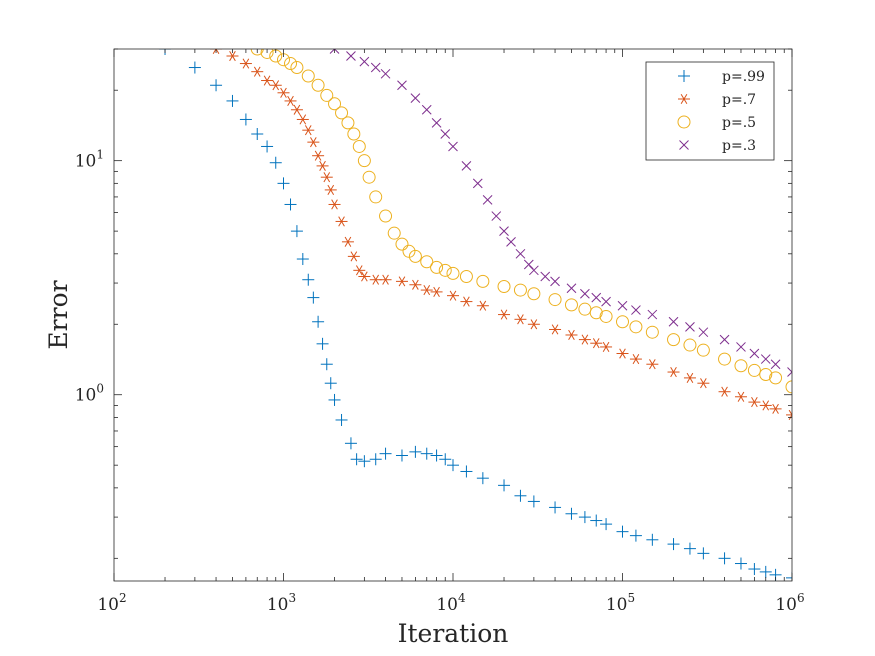 This screenshot has height=656, width=875. Describe the element at coordinates (739, 146) in the screenshot. I see `legend-label: p=.3` at that location.